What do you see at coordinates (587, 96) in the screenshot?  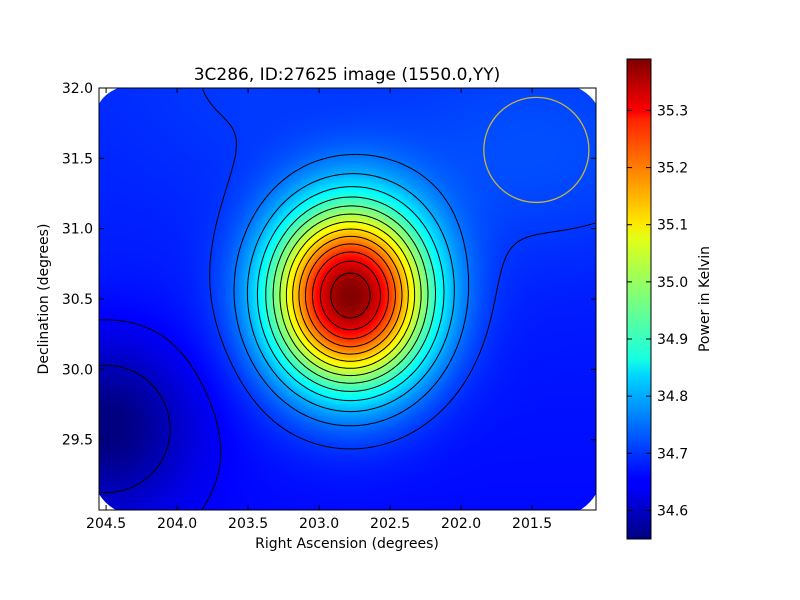 I see `fov-corner-top-right` at bounding box center [587, 96].